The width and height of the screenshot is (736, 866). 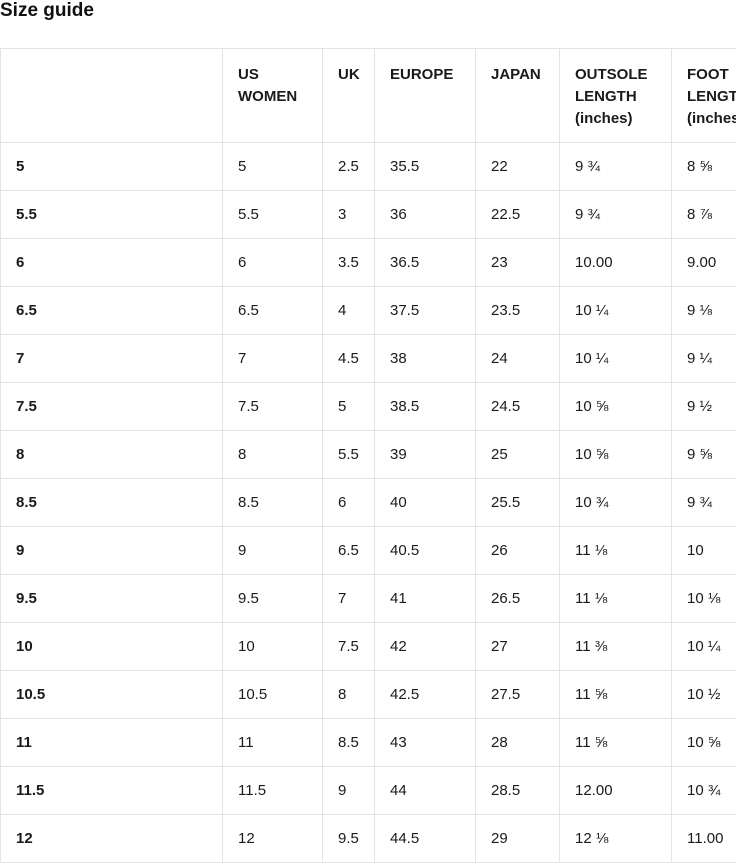 I want to click on cell-us_women: 8, so click(x=272, y=454).